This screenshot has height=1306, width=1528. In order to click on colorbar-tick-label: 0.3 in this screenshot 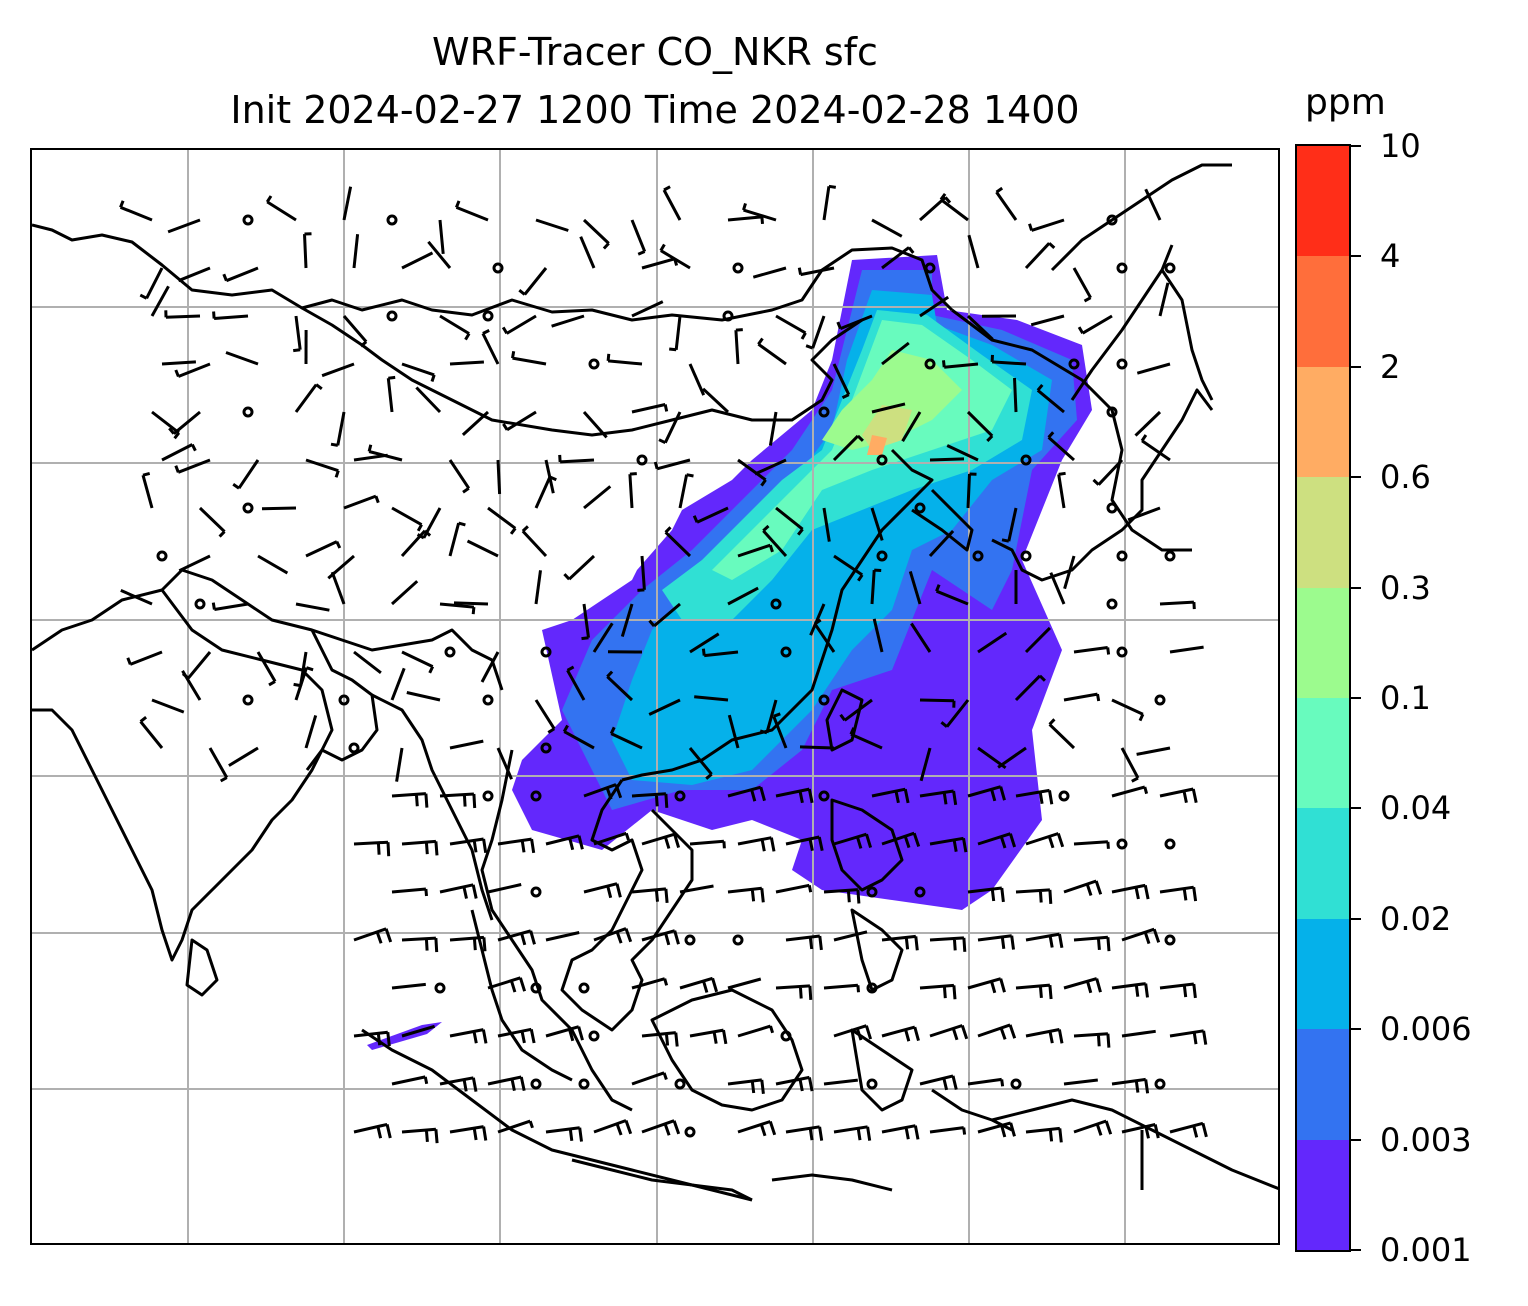, I will do `click(1405, 587)`.